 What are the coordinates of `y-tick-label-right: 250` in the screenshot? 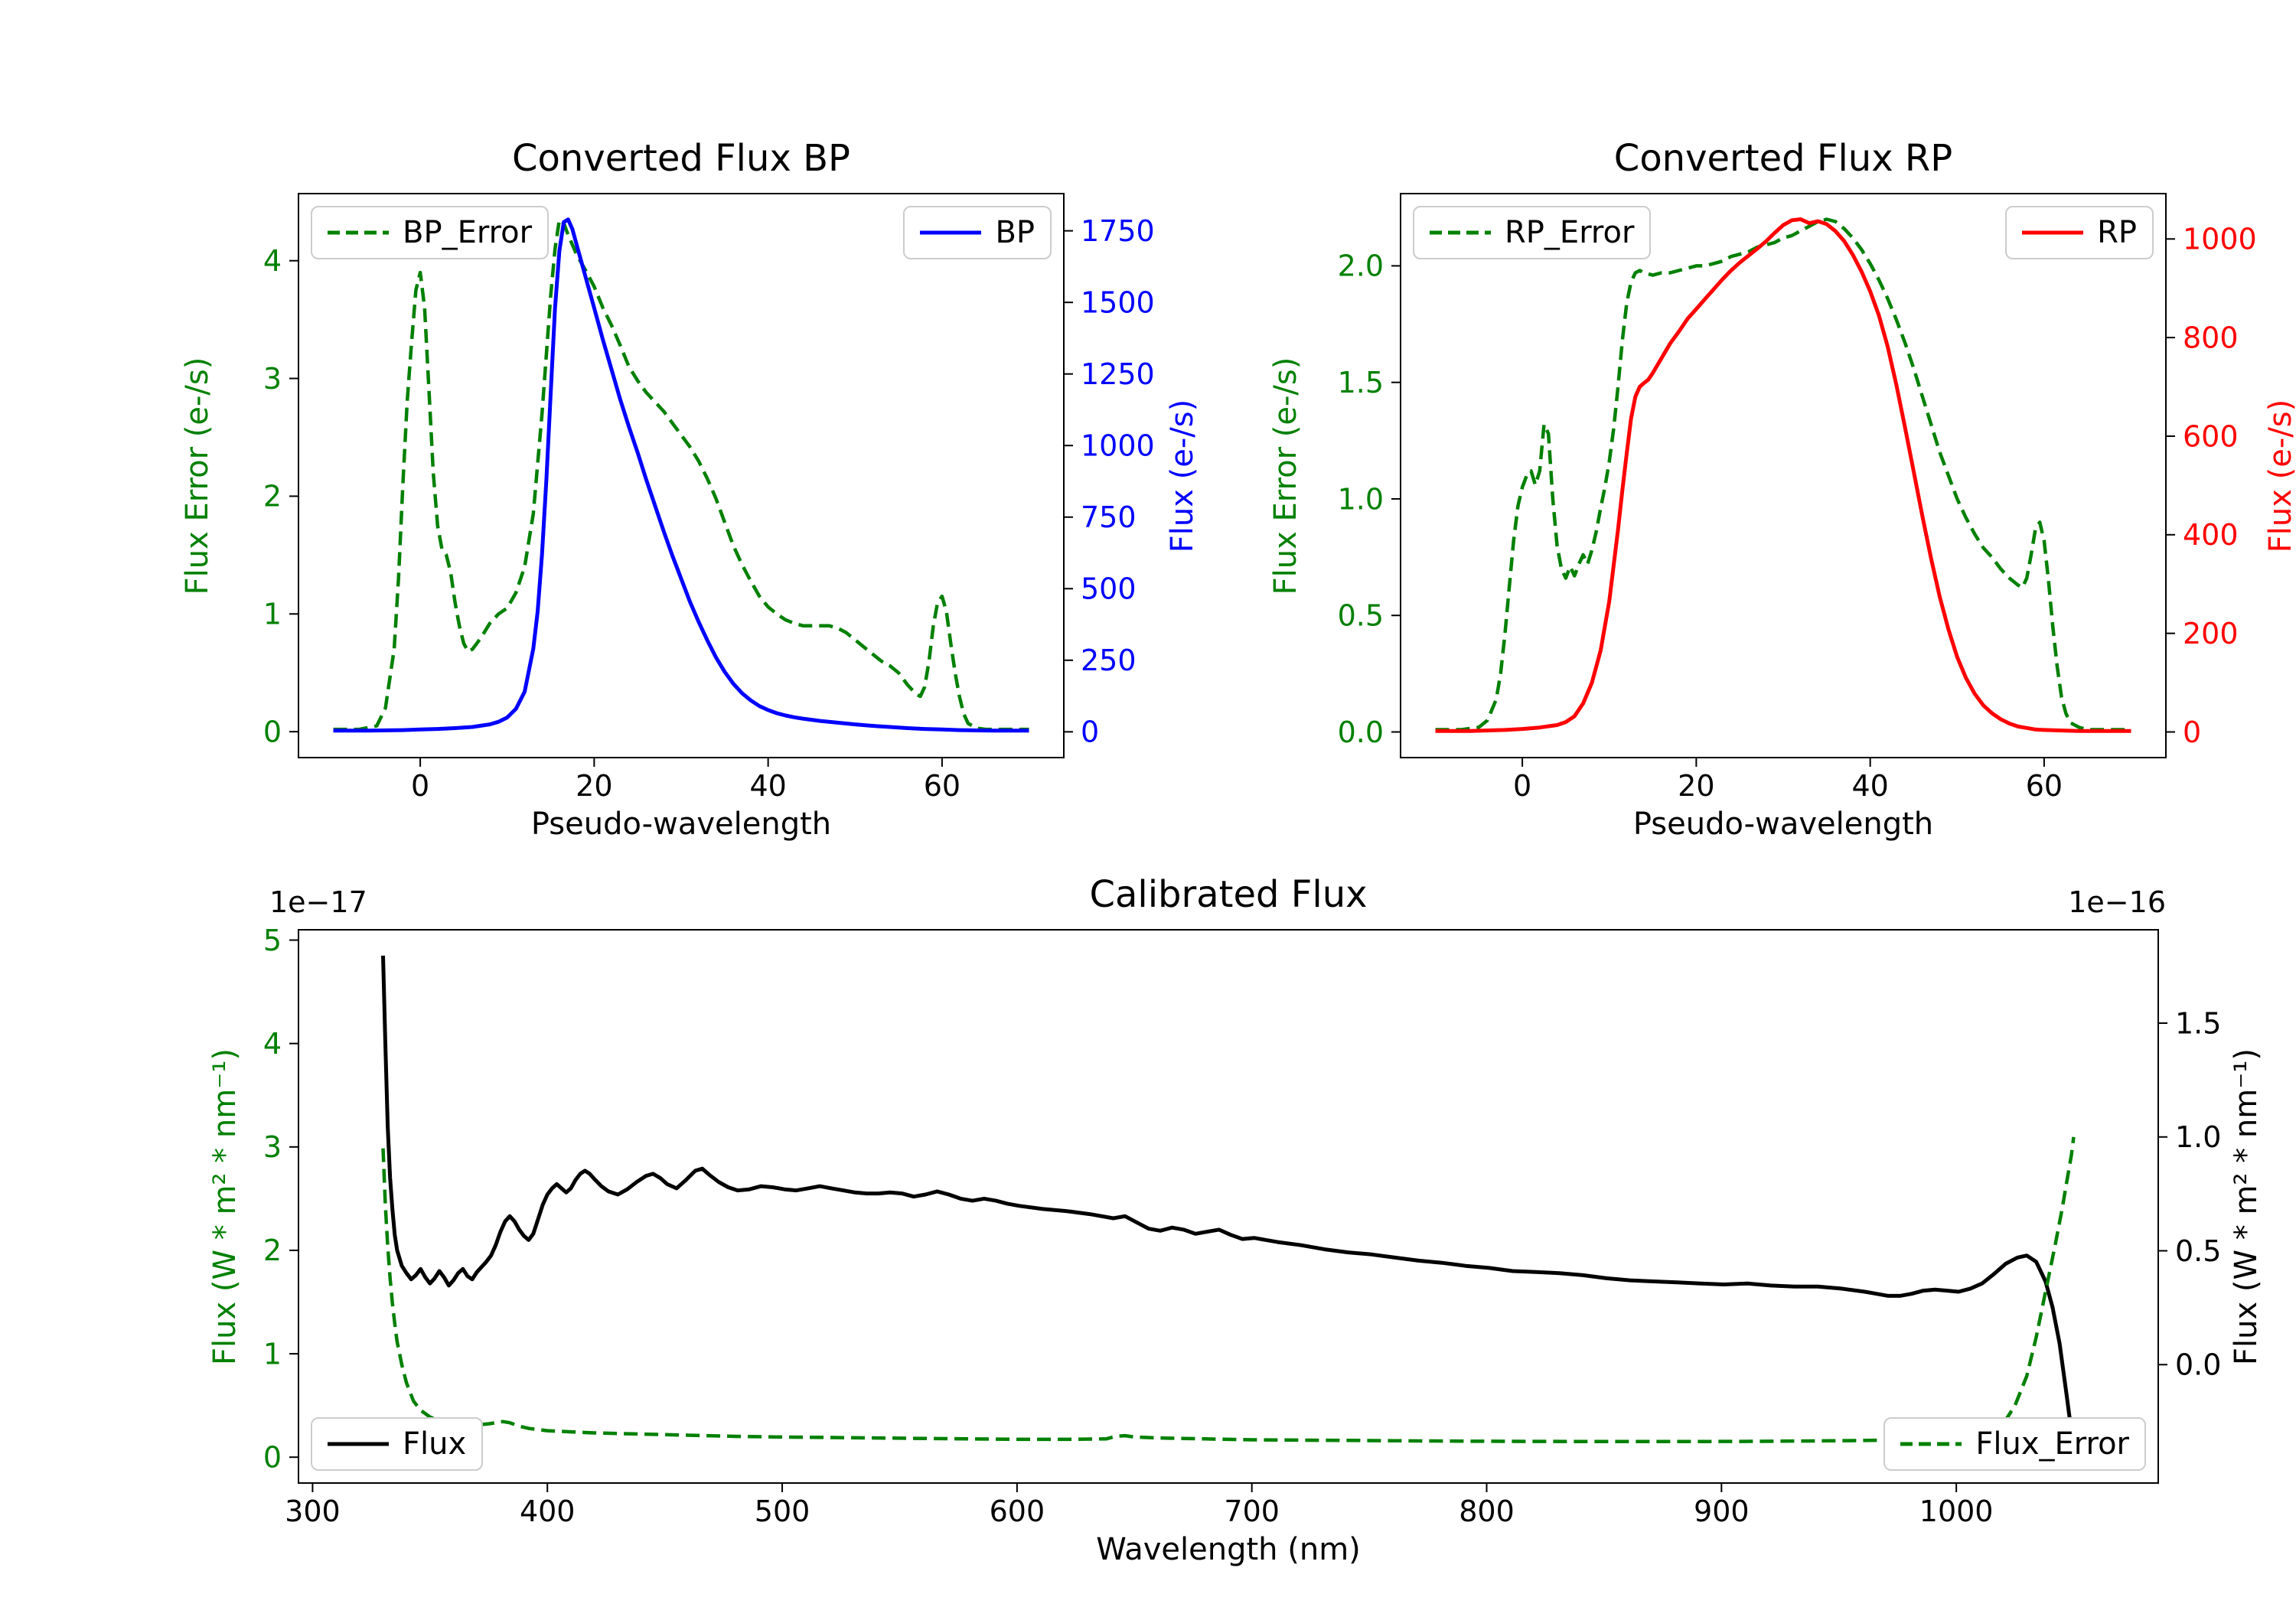 It's located at (1109, 660).